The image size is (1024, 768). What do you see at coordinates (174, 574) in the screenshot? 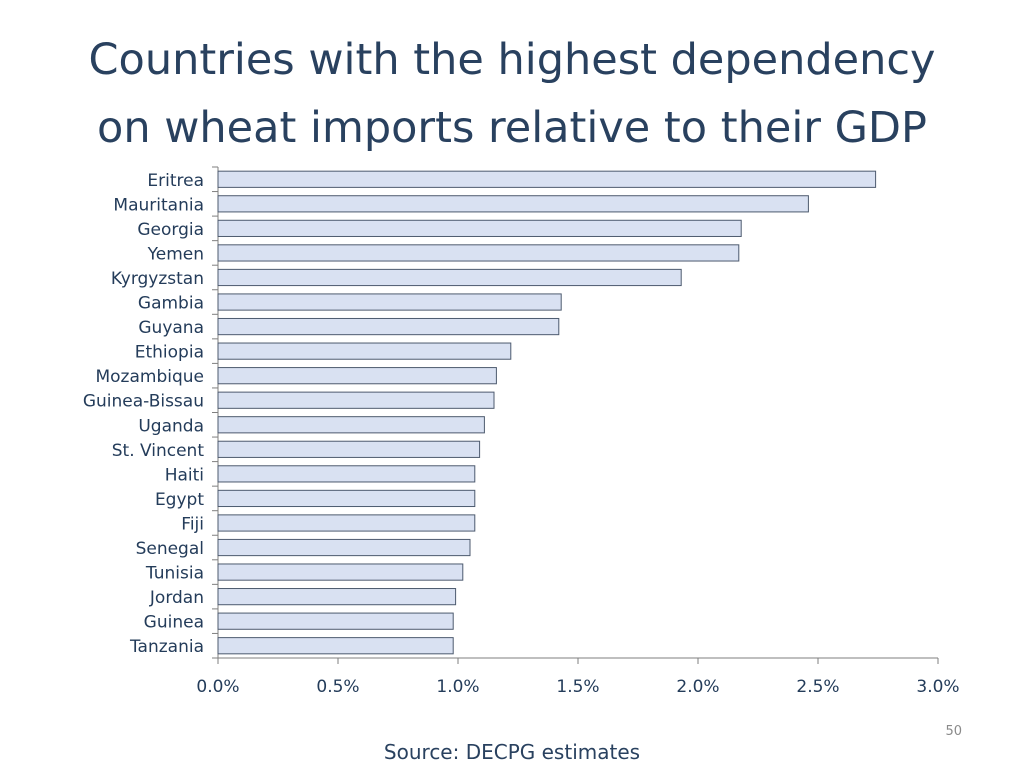
I see `category-label: Tunisia` at bounding box center [174, 574].